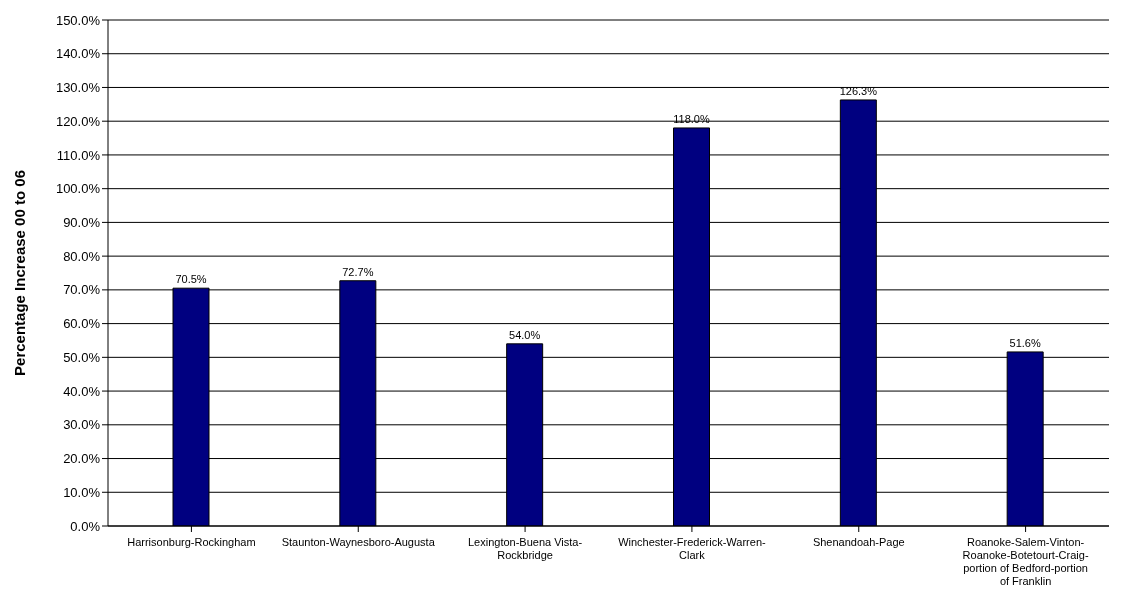  What do you see at coordinates (82, 223) in the screenshot?
I see `y-tick-label: 90.0%` at bounding box center [82, 223].